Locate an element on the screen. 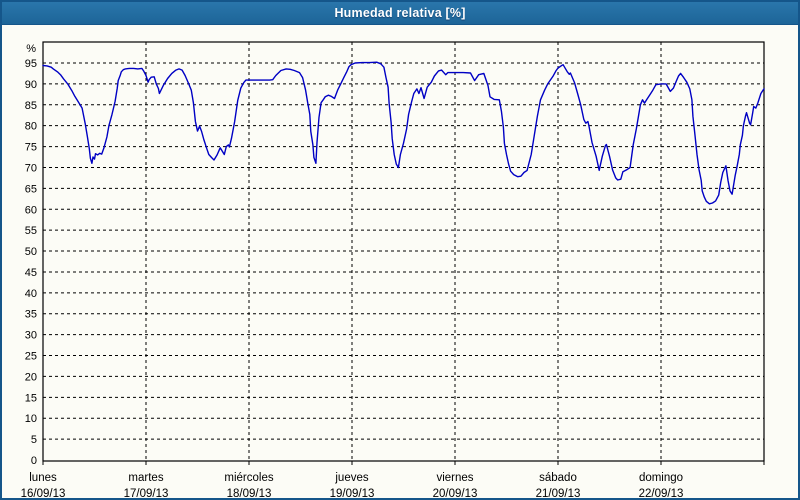 This screenshot has width=800, height=500. y-tick-label: 85 is located at coordinates (31, 106).